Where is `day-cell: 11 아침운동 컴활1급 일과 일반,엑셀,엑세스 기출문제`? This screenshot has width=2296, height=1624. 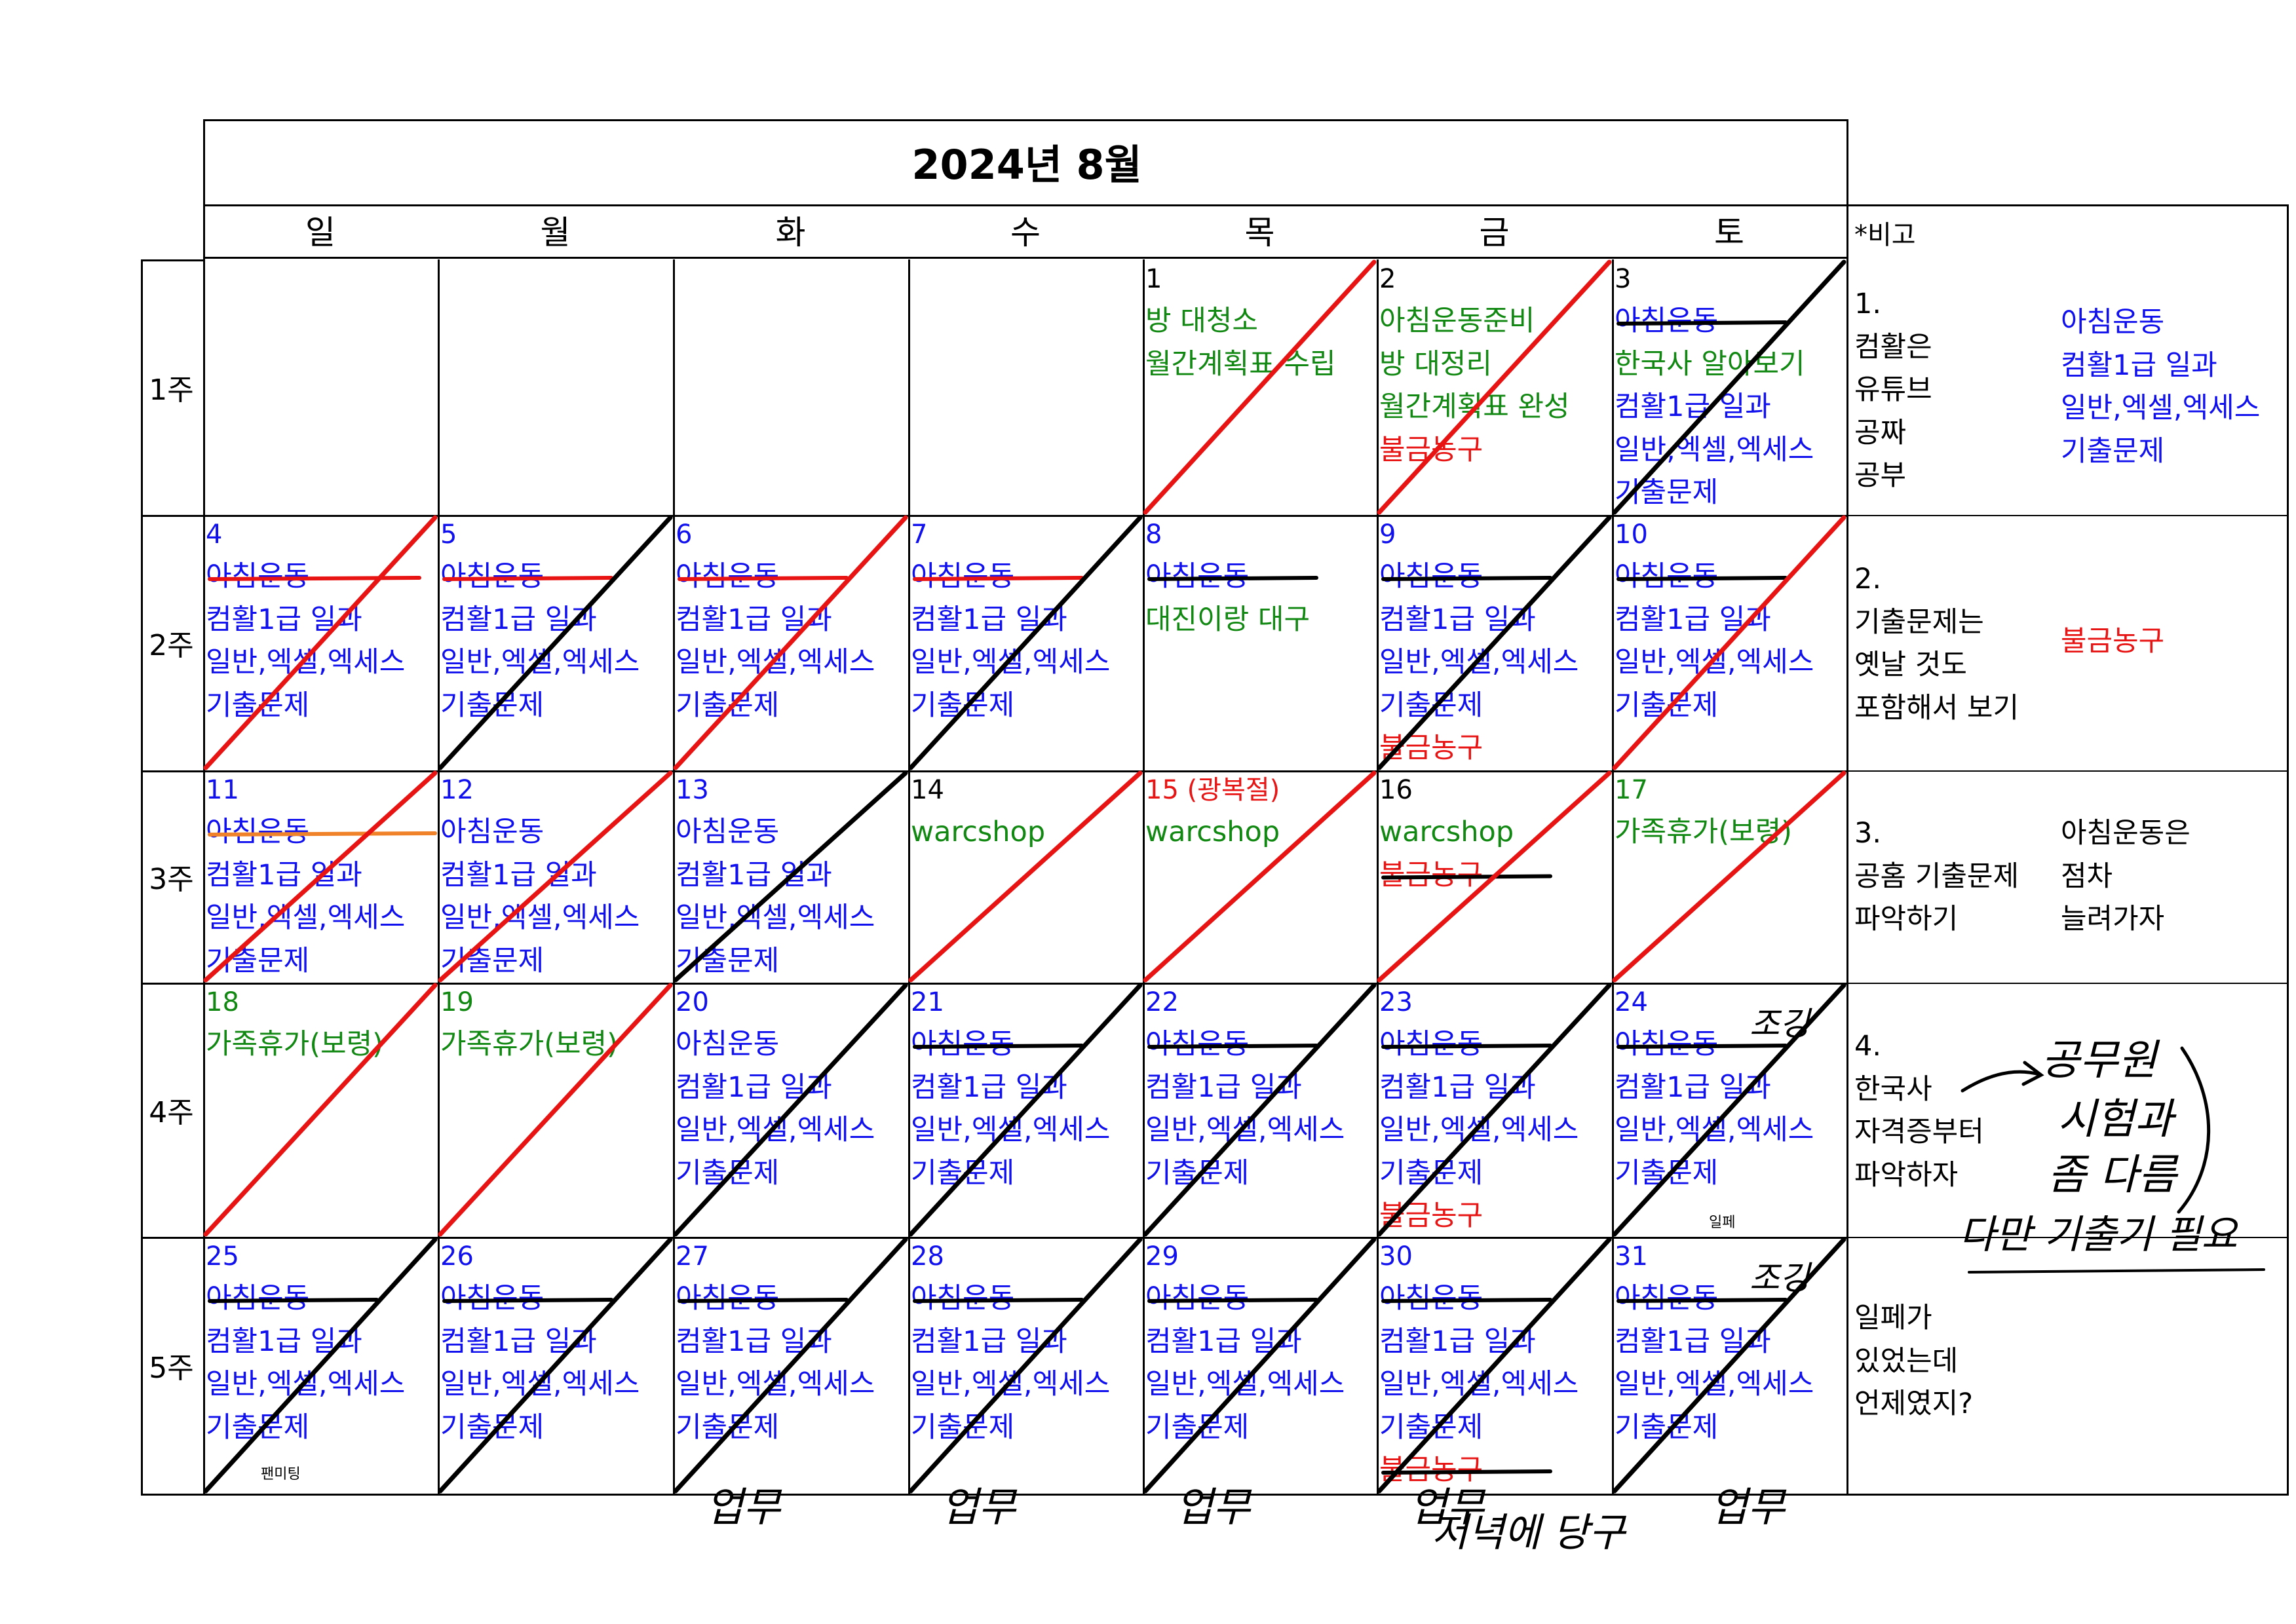
day-cell: 11 아침운동 컴활1급 일과 일반,엑셀,엑세스 기출문제 is located at coordinates (320, 876).